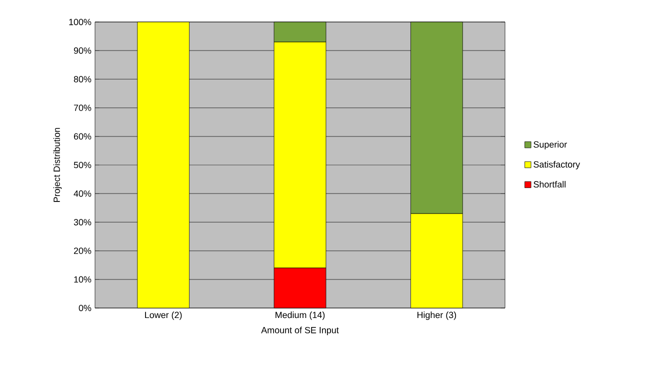 This screenshot has height=374, width=653. What do you see at coordinates (550, 184) in the screenshot?
I see `legend-label: Shortfall` at bounding box center [550, 184].